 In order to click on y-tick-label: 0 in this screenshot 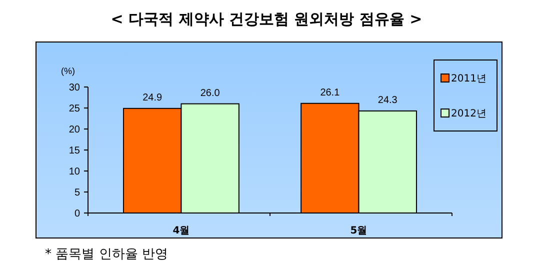, I will do `click(77, 214)`.